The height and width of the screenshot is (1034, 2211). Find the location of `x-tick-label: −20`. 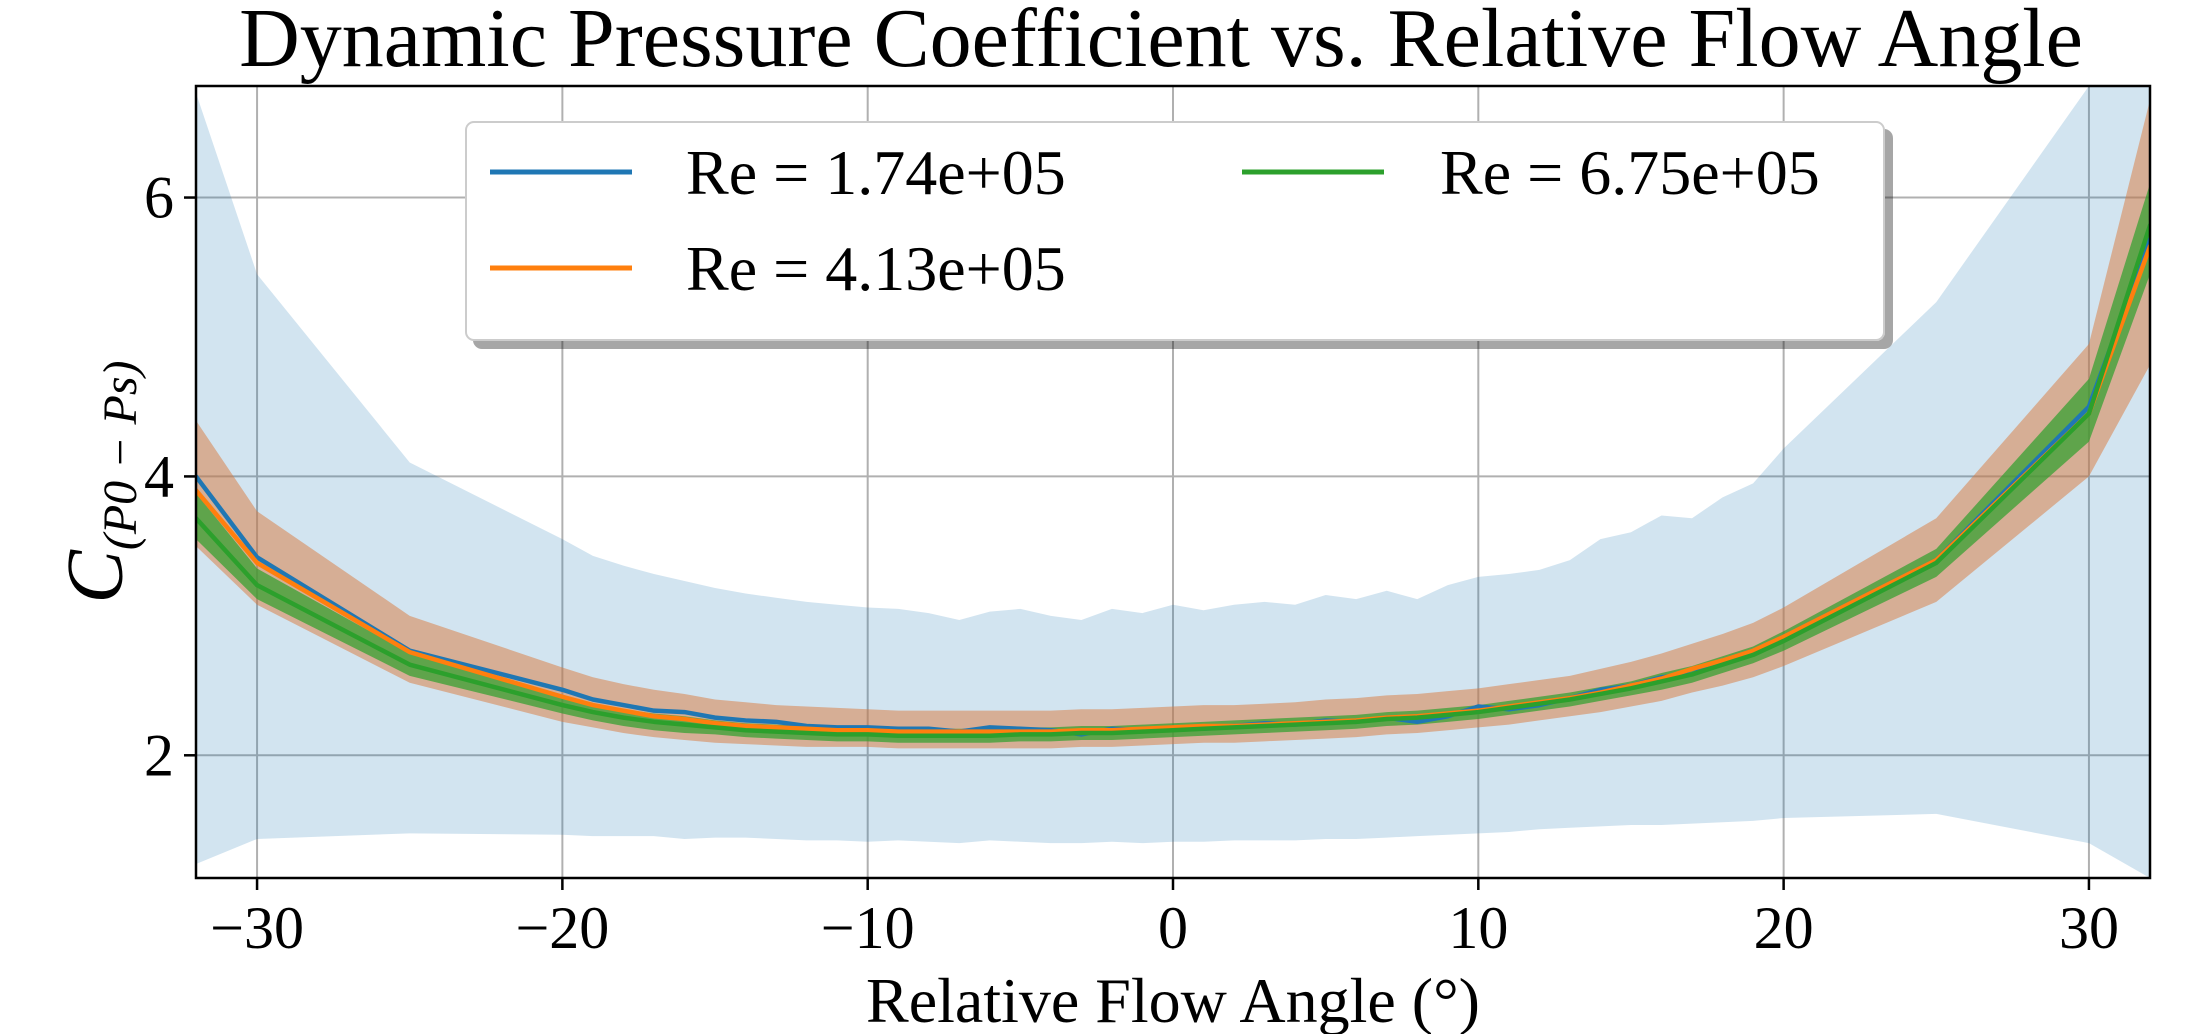

x-tick-label: −20 is located at coordinates (562, 928).